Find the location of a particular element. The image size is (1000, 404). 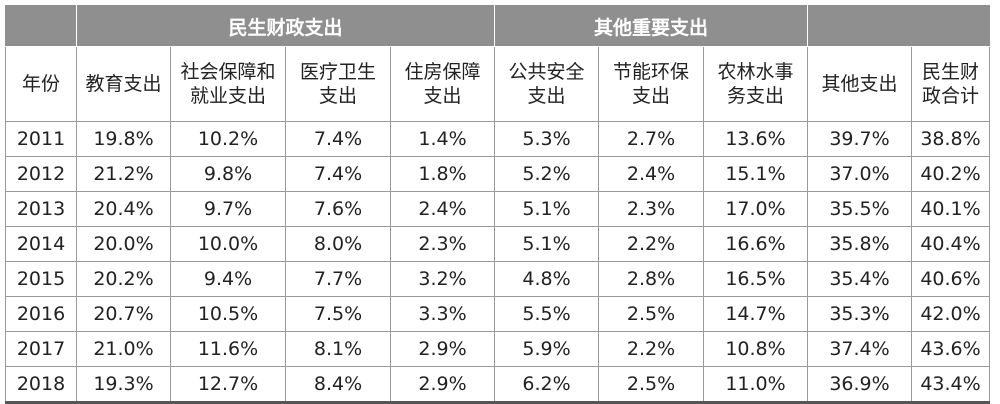

cell-total: 40.2% is located at coordinates (950, 174).